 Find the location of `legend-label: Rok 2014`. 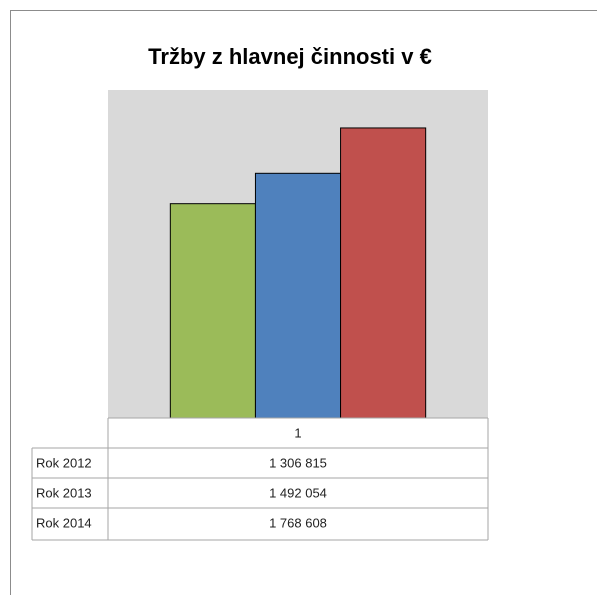

legend-label: Rok 2014 is located at coordinates (64, 522).